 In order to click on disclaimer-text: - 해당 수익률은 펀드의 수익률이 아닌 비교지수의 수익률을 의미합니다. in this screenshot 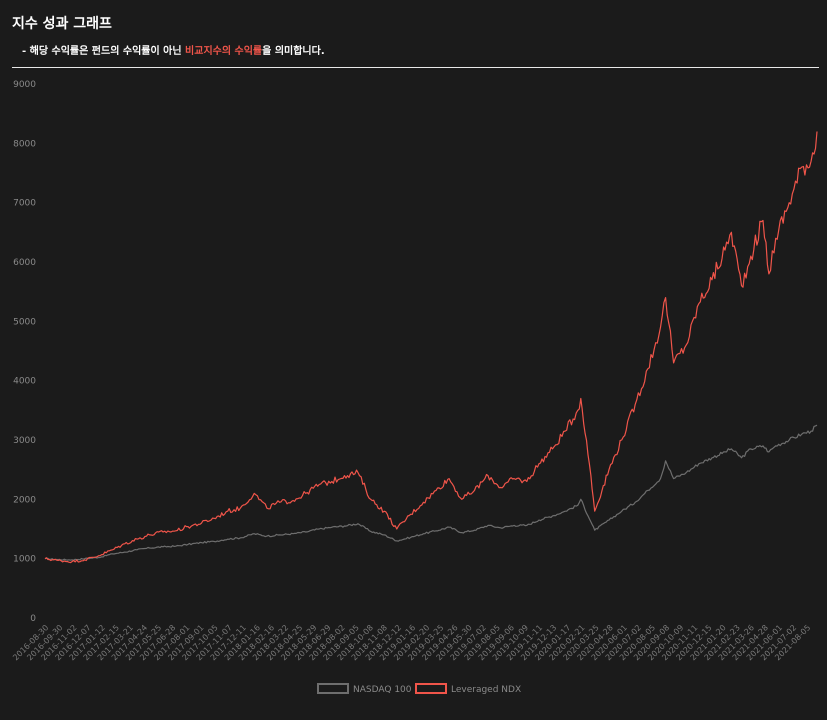, I will do `click(173, 49)`.